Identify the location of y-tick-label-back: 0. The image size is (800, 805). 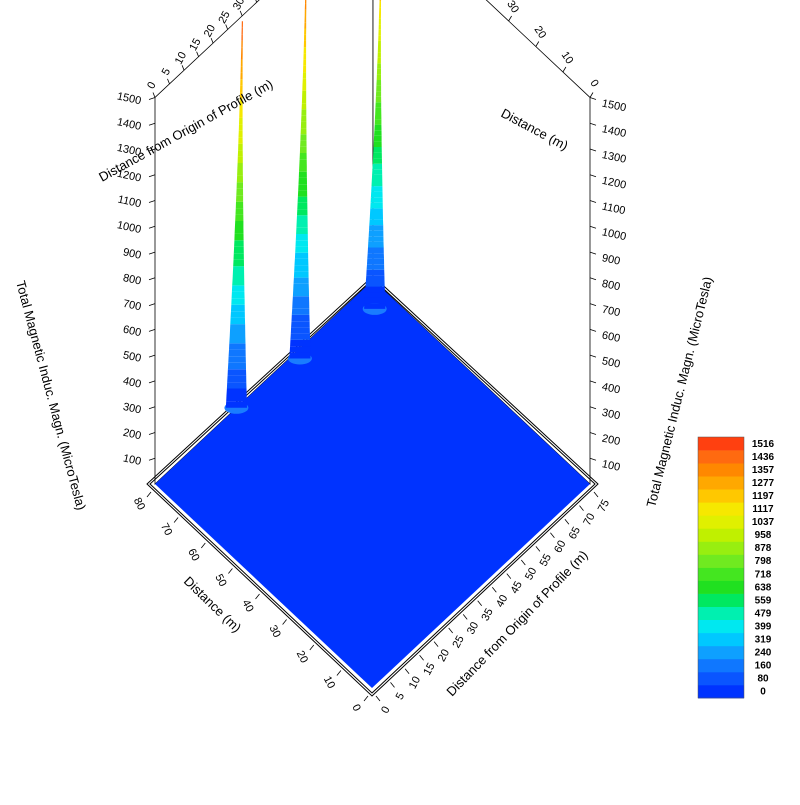
(593, 84).